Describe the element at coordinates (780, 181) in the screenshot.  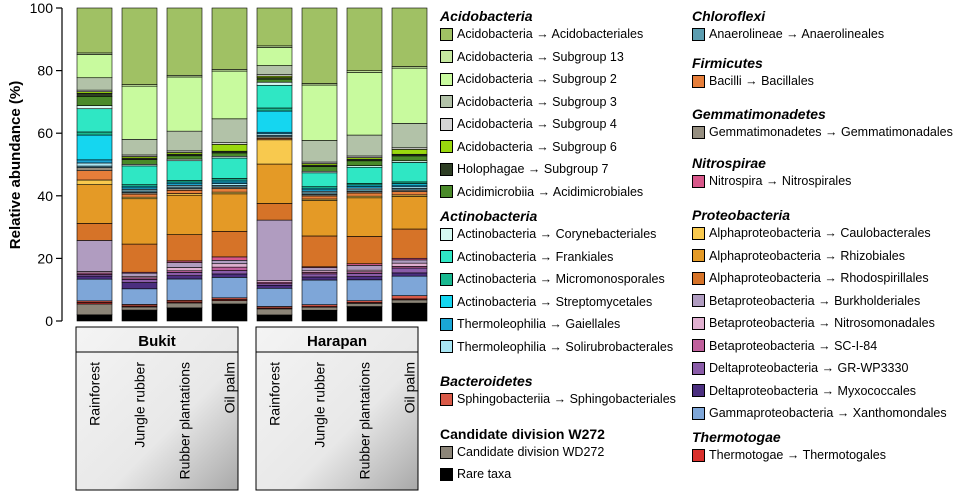
I see `legend-label: Nitrospira → Nitrospirales` at that location.